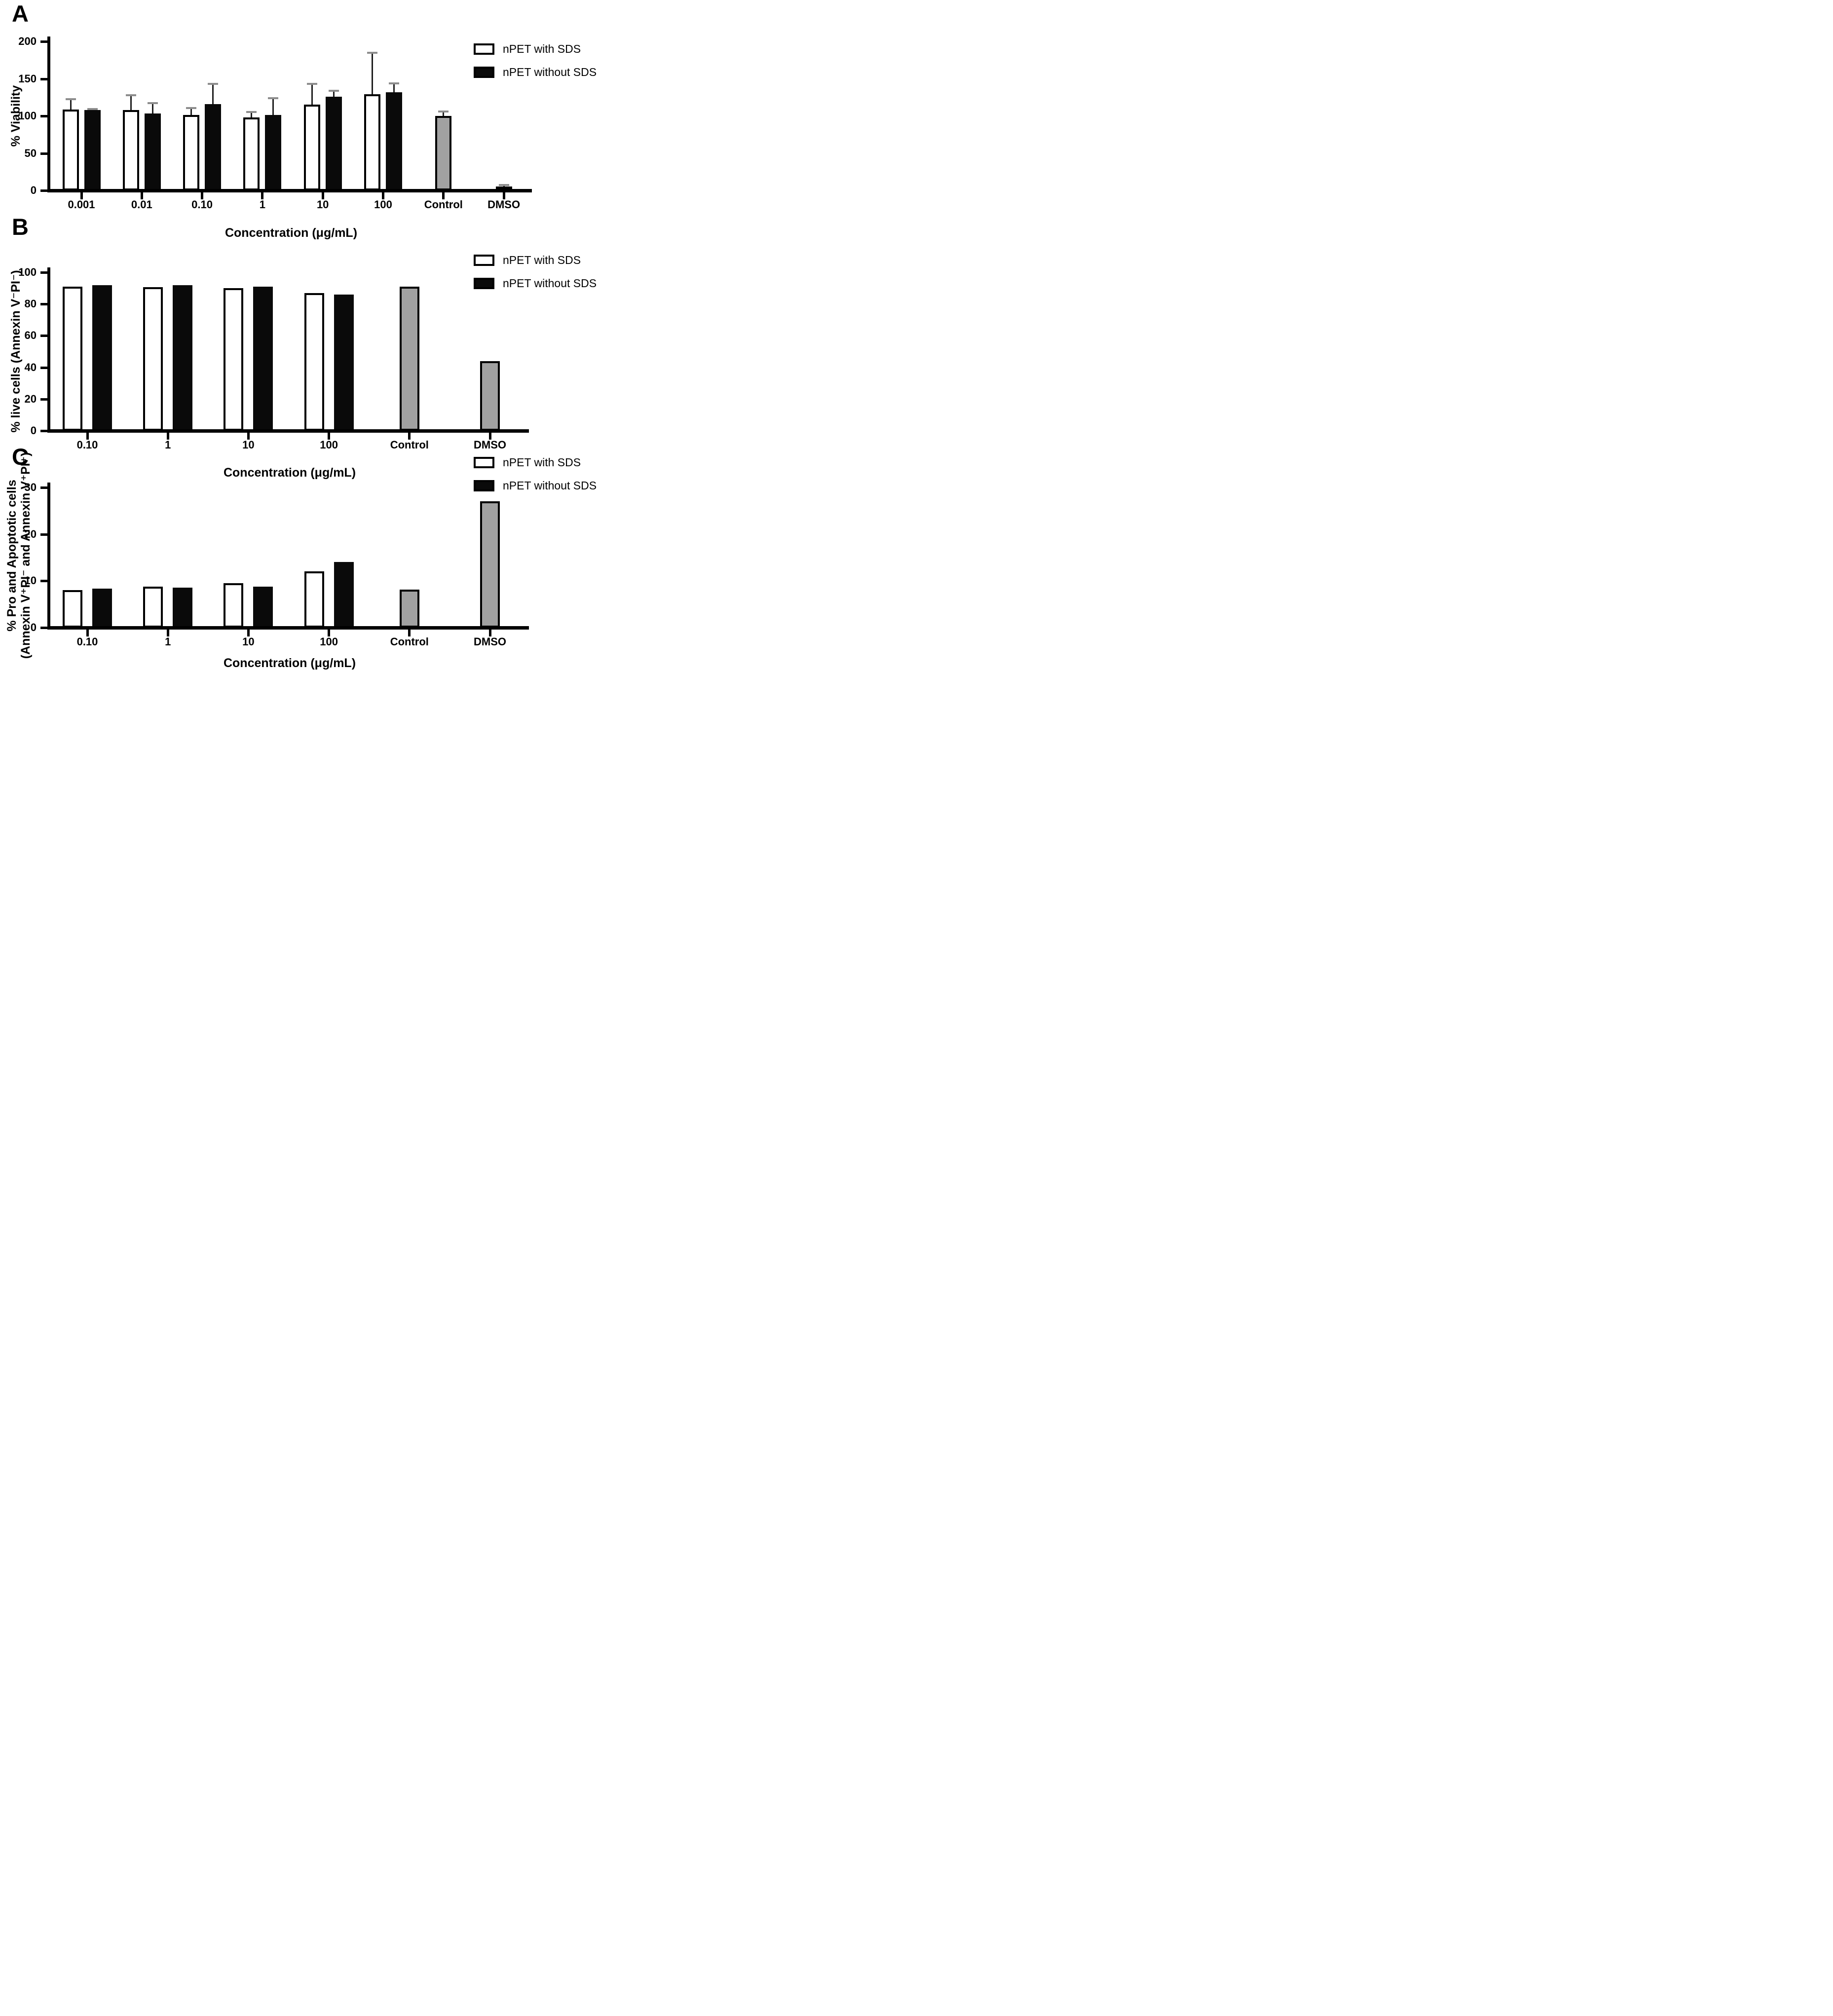 This screenshot has height=2016, width=1833. I want to click on legend-swatch-white, so click(484, 462).